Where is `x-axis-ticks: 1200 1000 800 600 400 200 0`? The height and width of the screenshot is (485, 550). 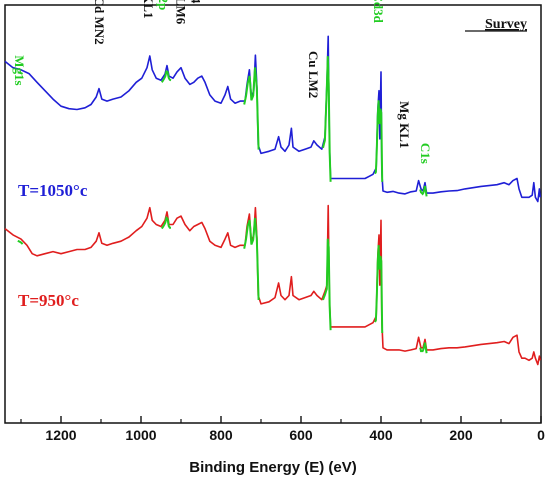
x-axis-ticks: 1200 1000 800 600 400 200 0 is located at coordinates (282, 429).